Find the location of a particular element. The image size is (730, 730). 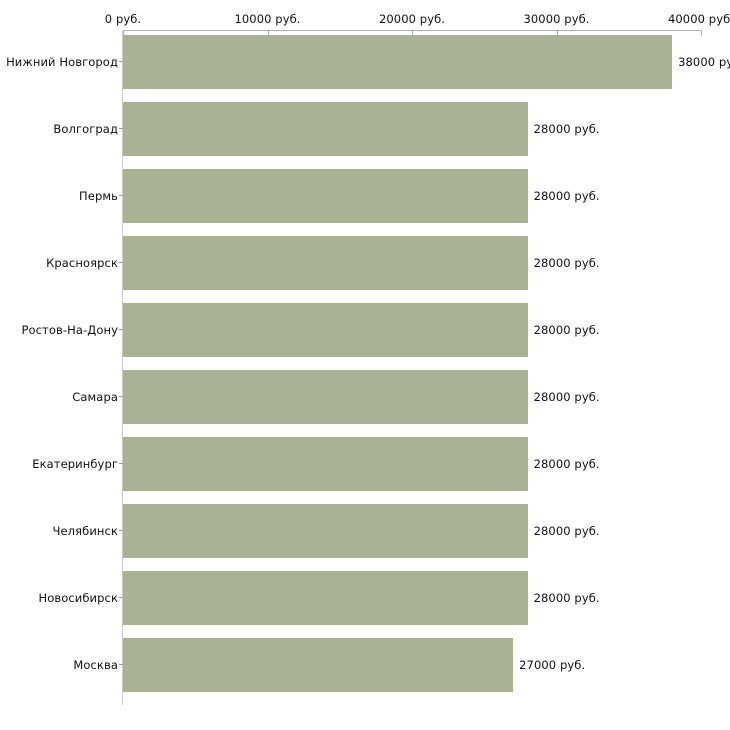

category-label: Волгоград is located at coordinates (85, 129).